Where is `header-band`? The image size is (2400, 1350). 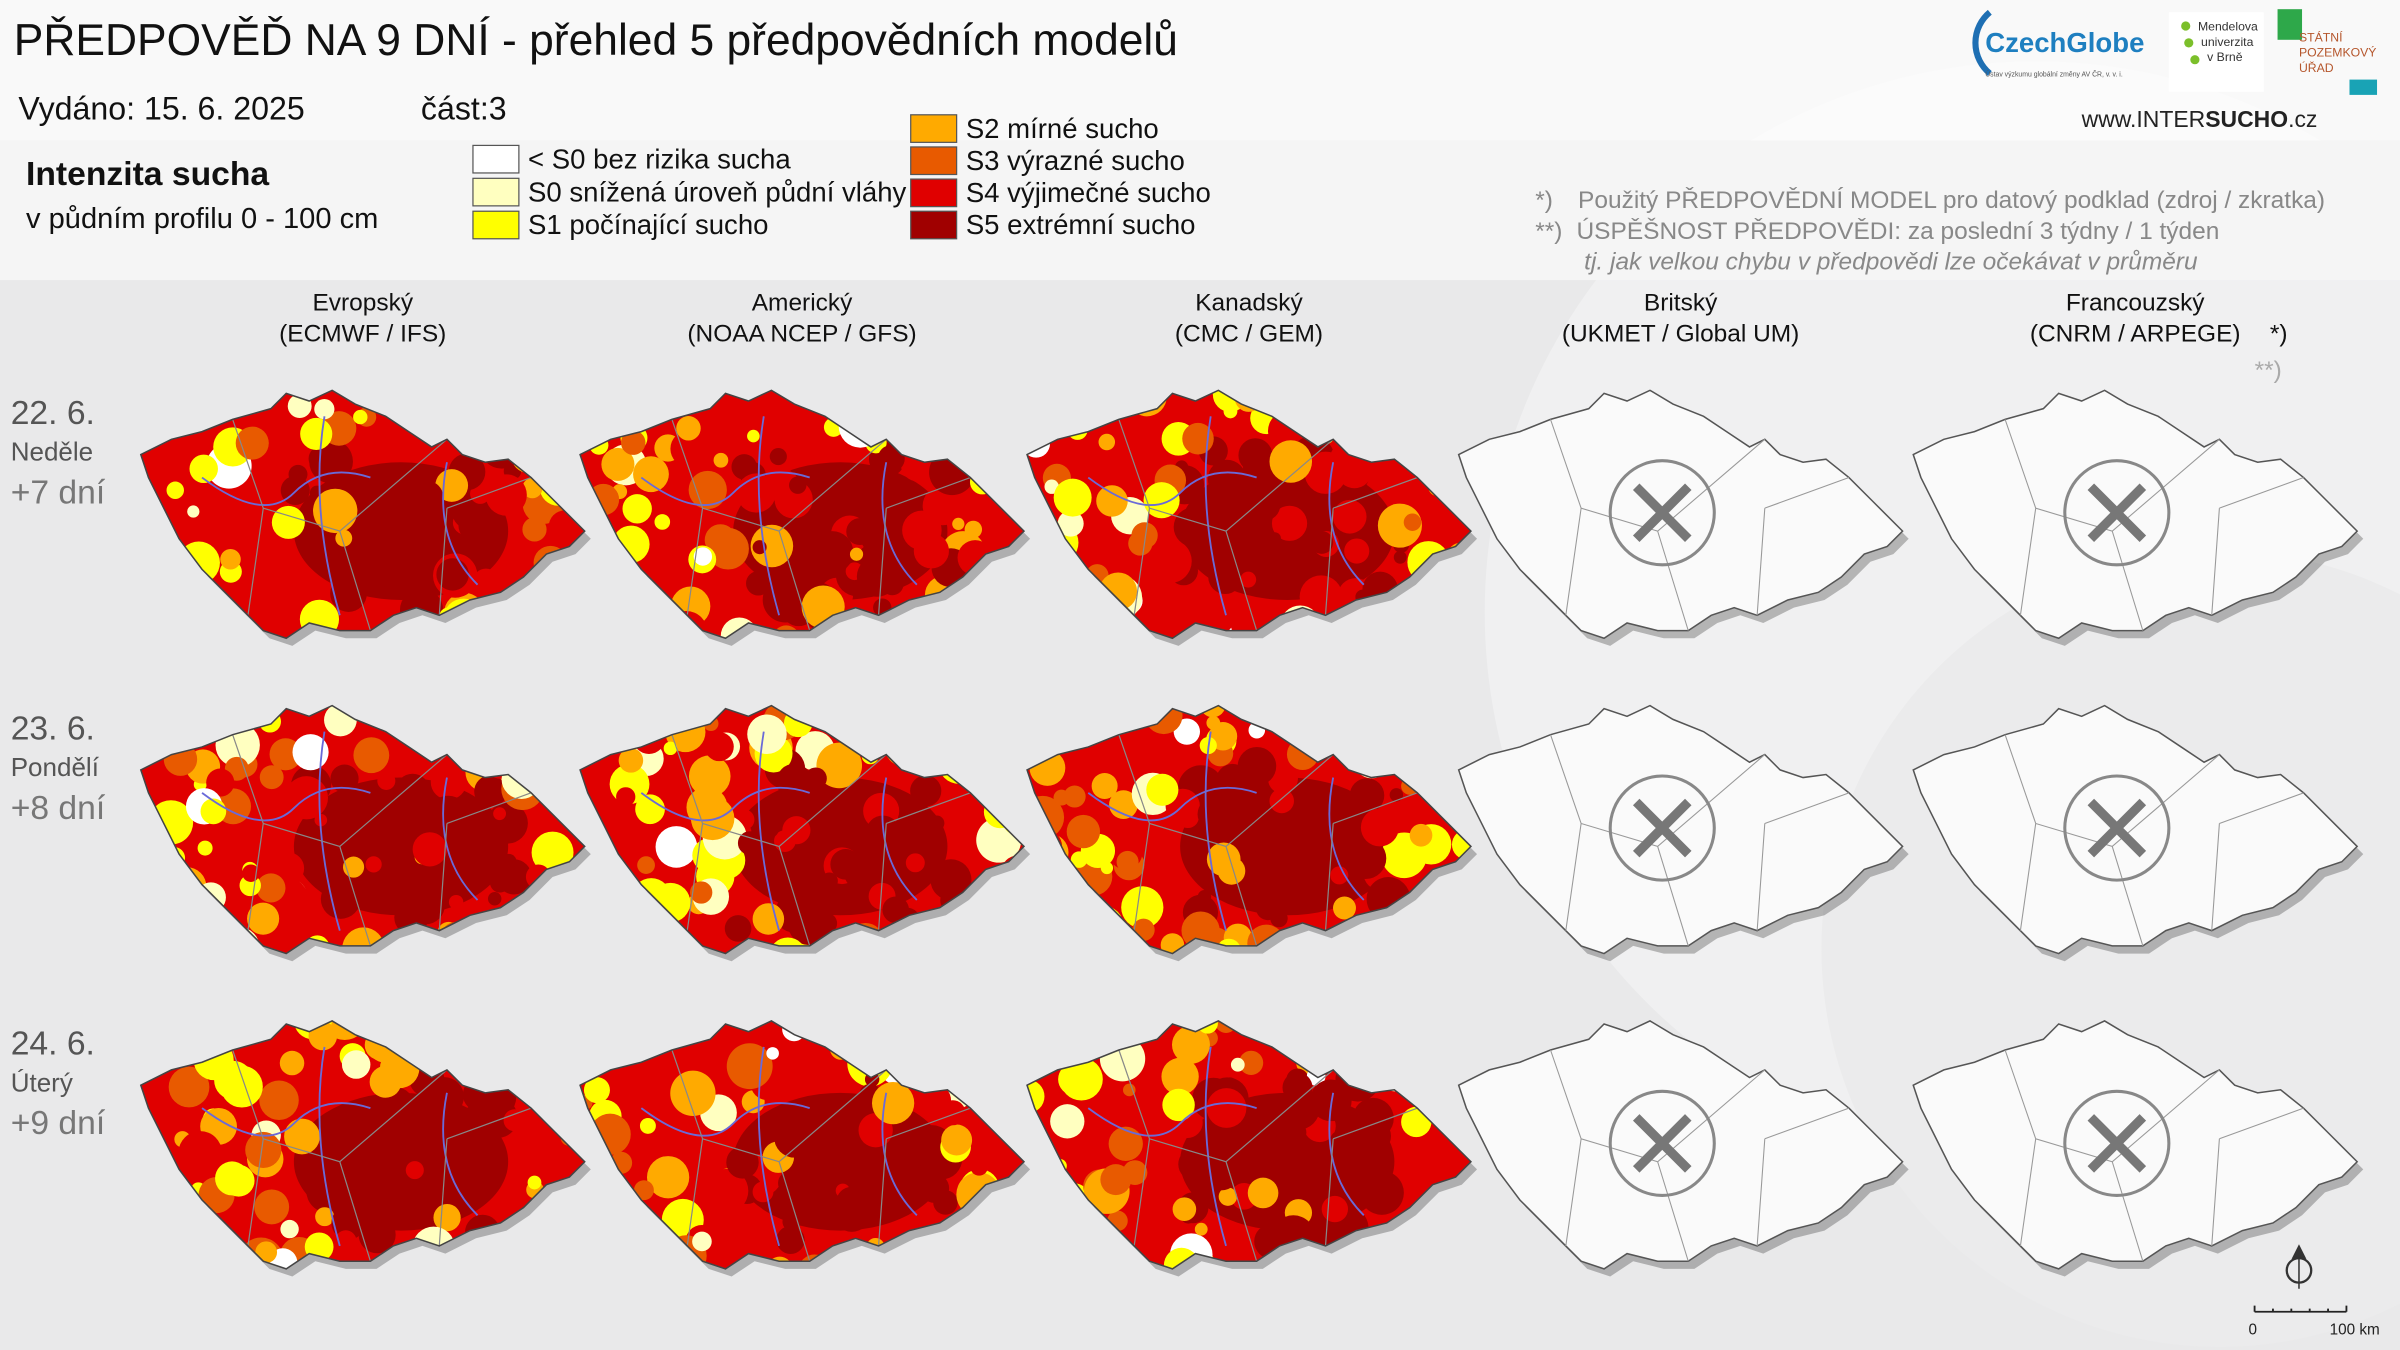 header-band is located at coordinates (1200, 70).